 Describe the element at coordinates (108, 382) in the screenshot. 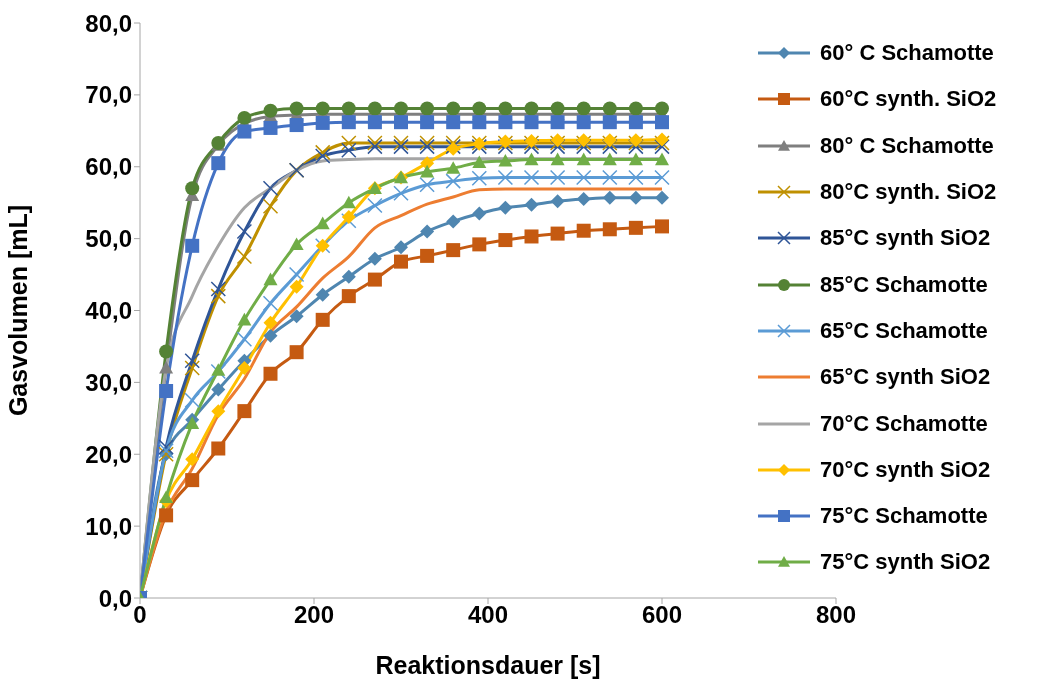

I see `y-tick-label: 30,0` at that location.